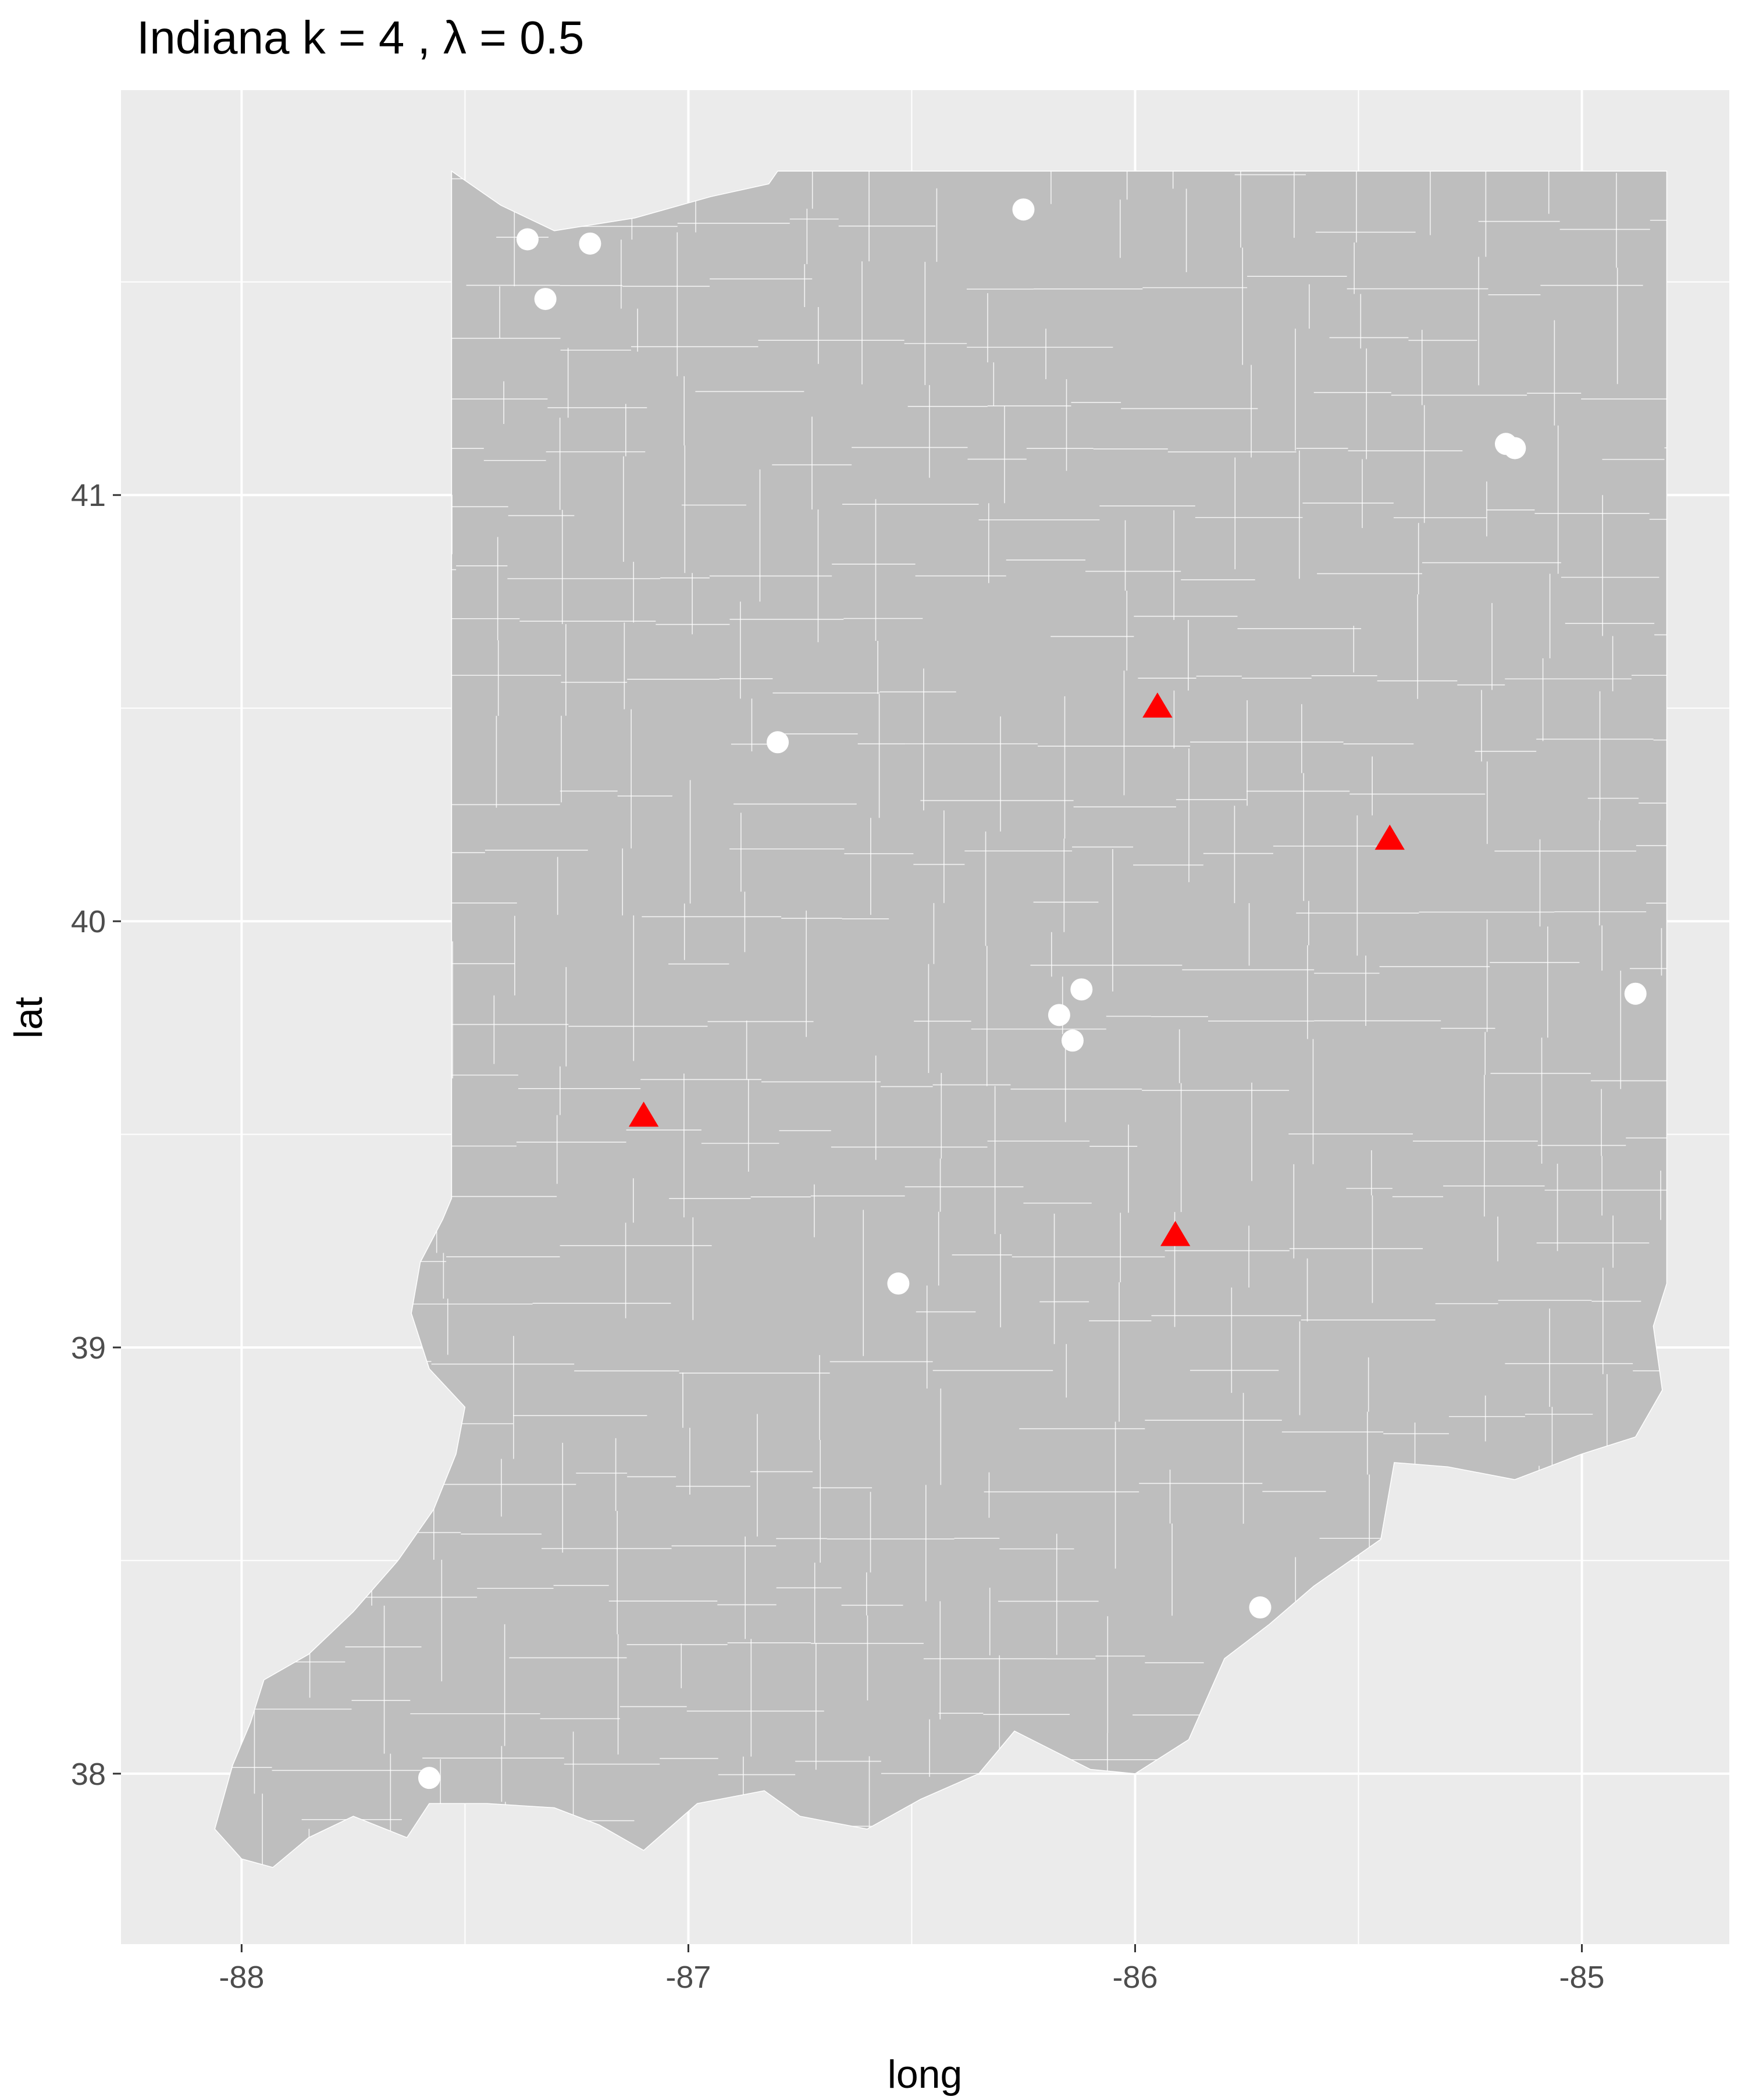  I want to click on y-tick-label: 39, so click(88, 1348).